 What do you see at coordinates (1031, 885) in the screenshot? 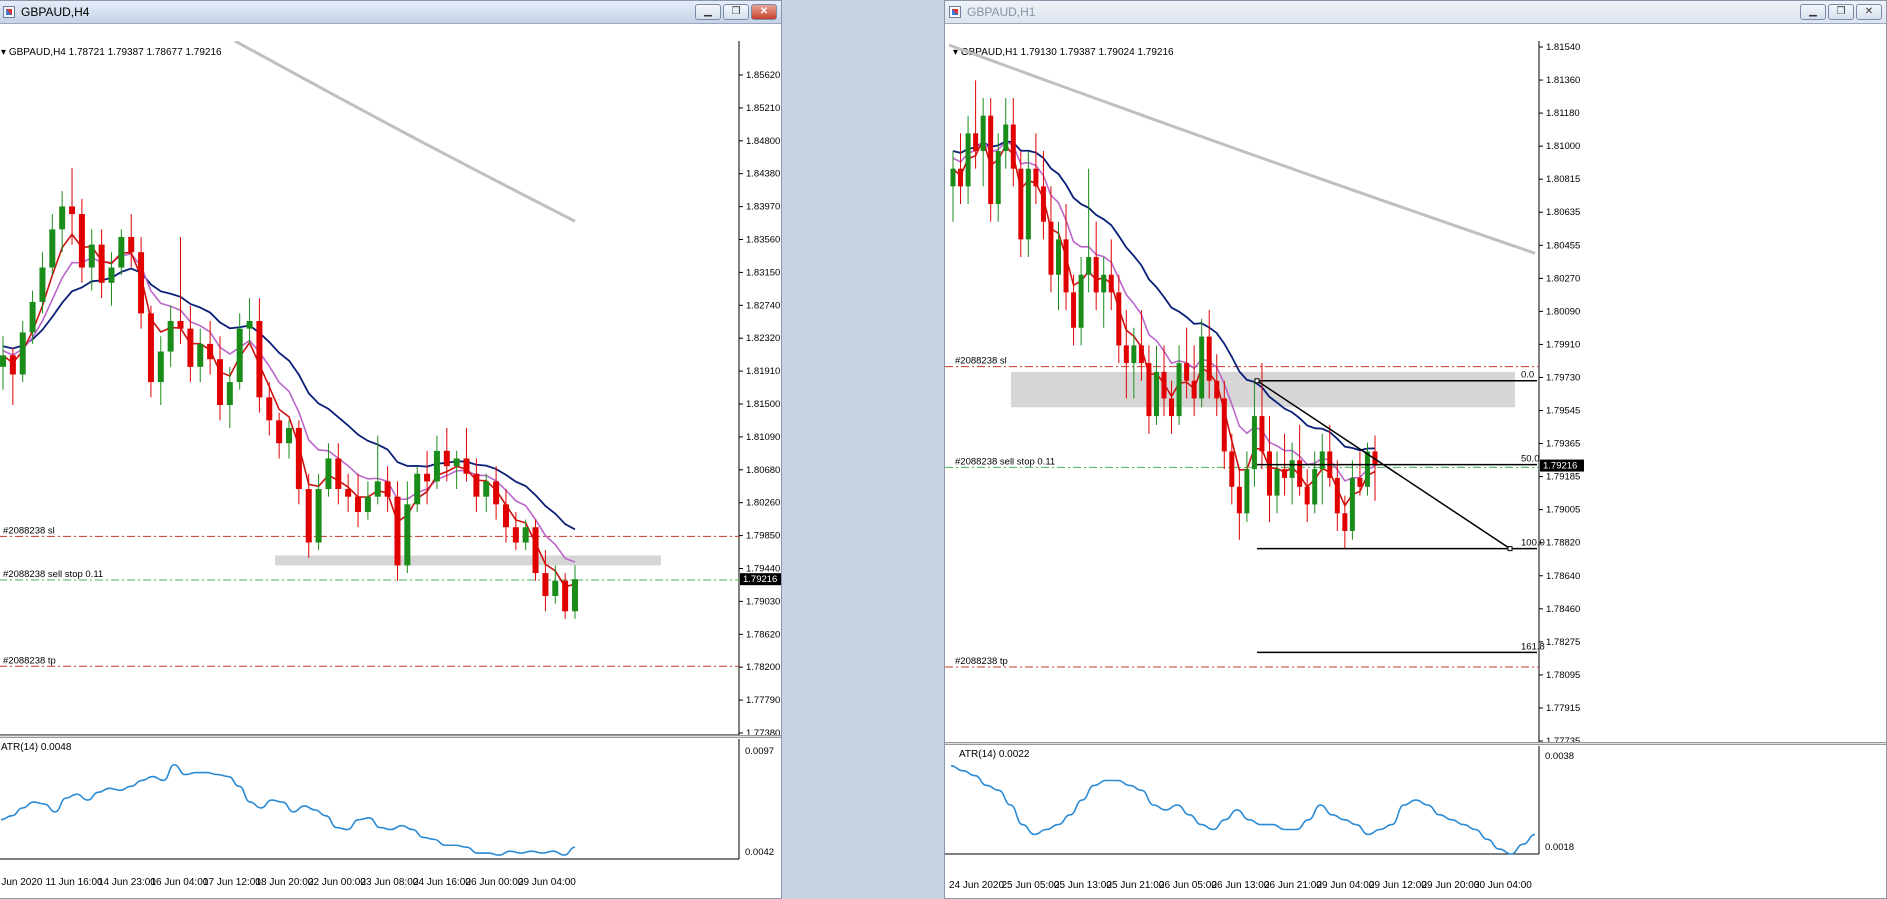
I see `time-label: 25 Jun 05:00` at bounding box center [1031, 885].